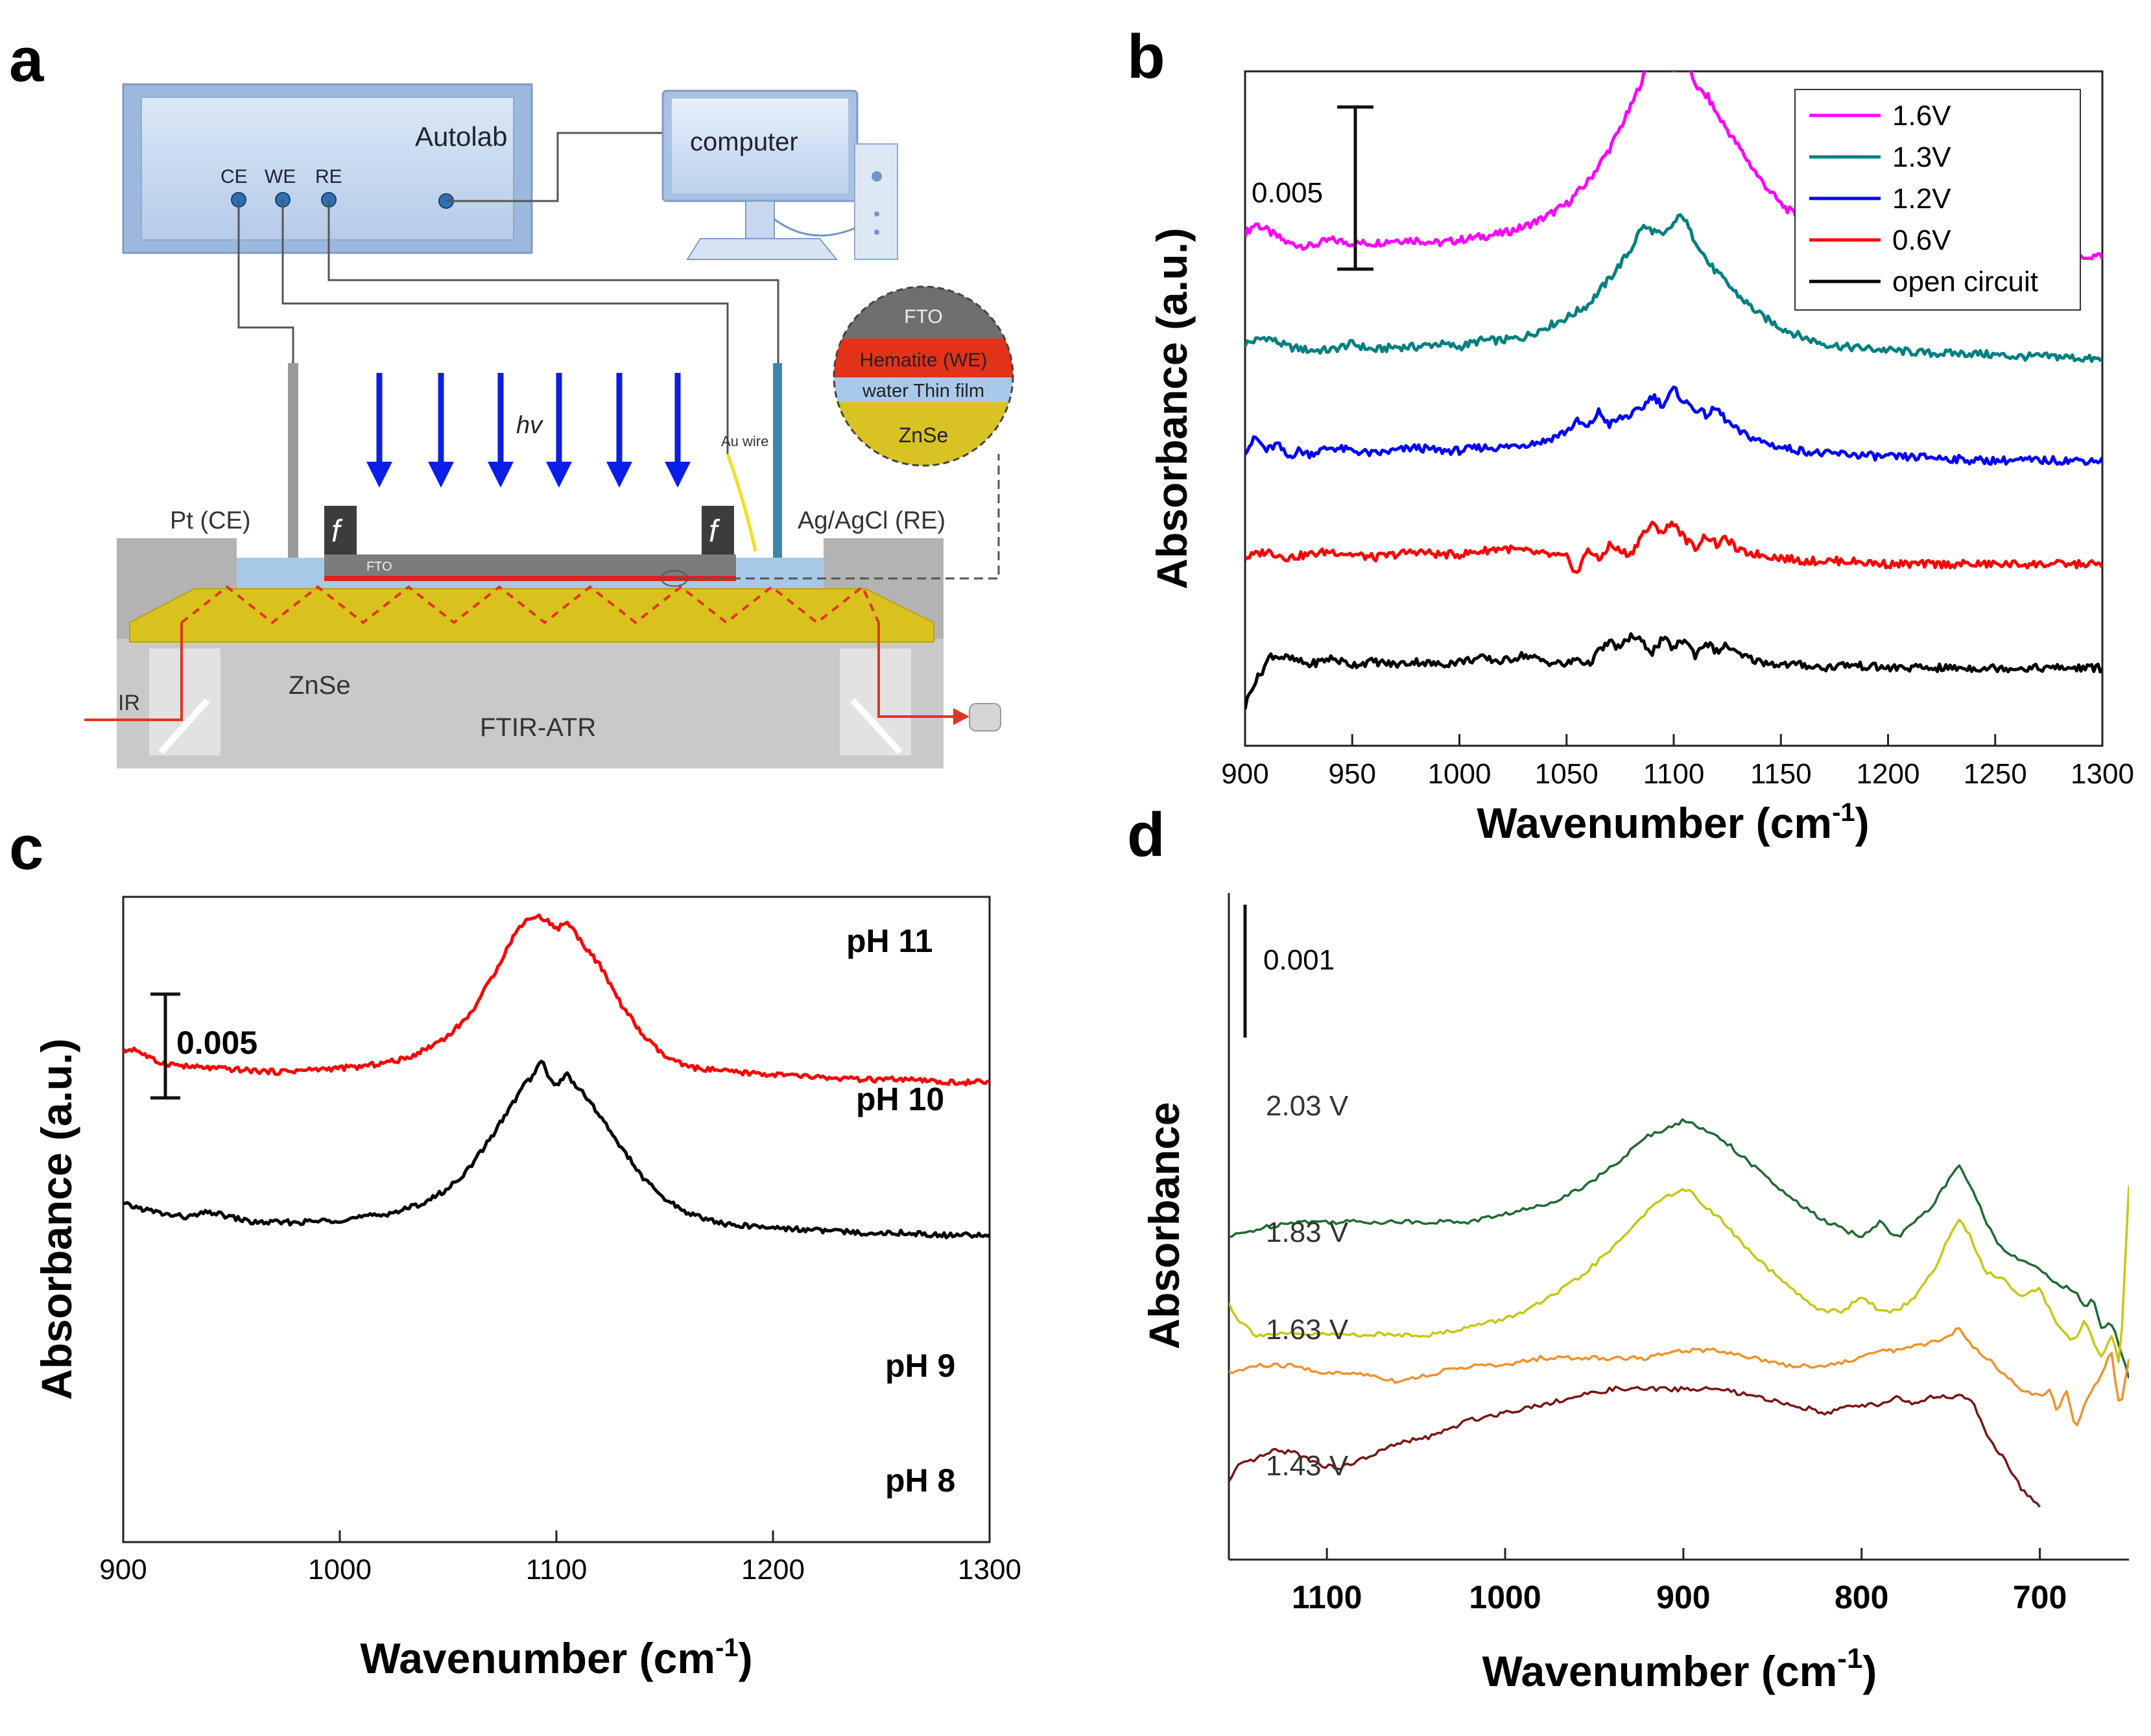 The width and height of the screenshot is (2151, 1736). I want to click on chart-b-scale-label: 0.005, so click(1287, 193).